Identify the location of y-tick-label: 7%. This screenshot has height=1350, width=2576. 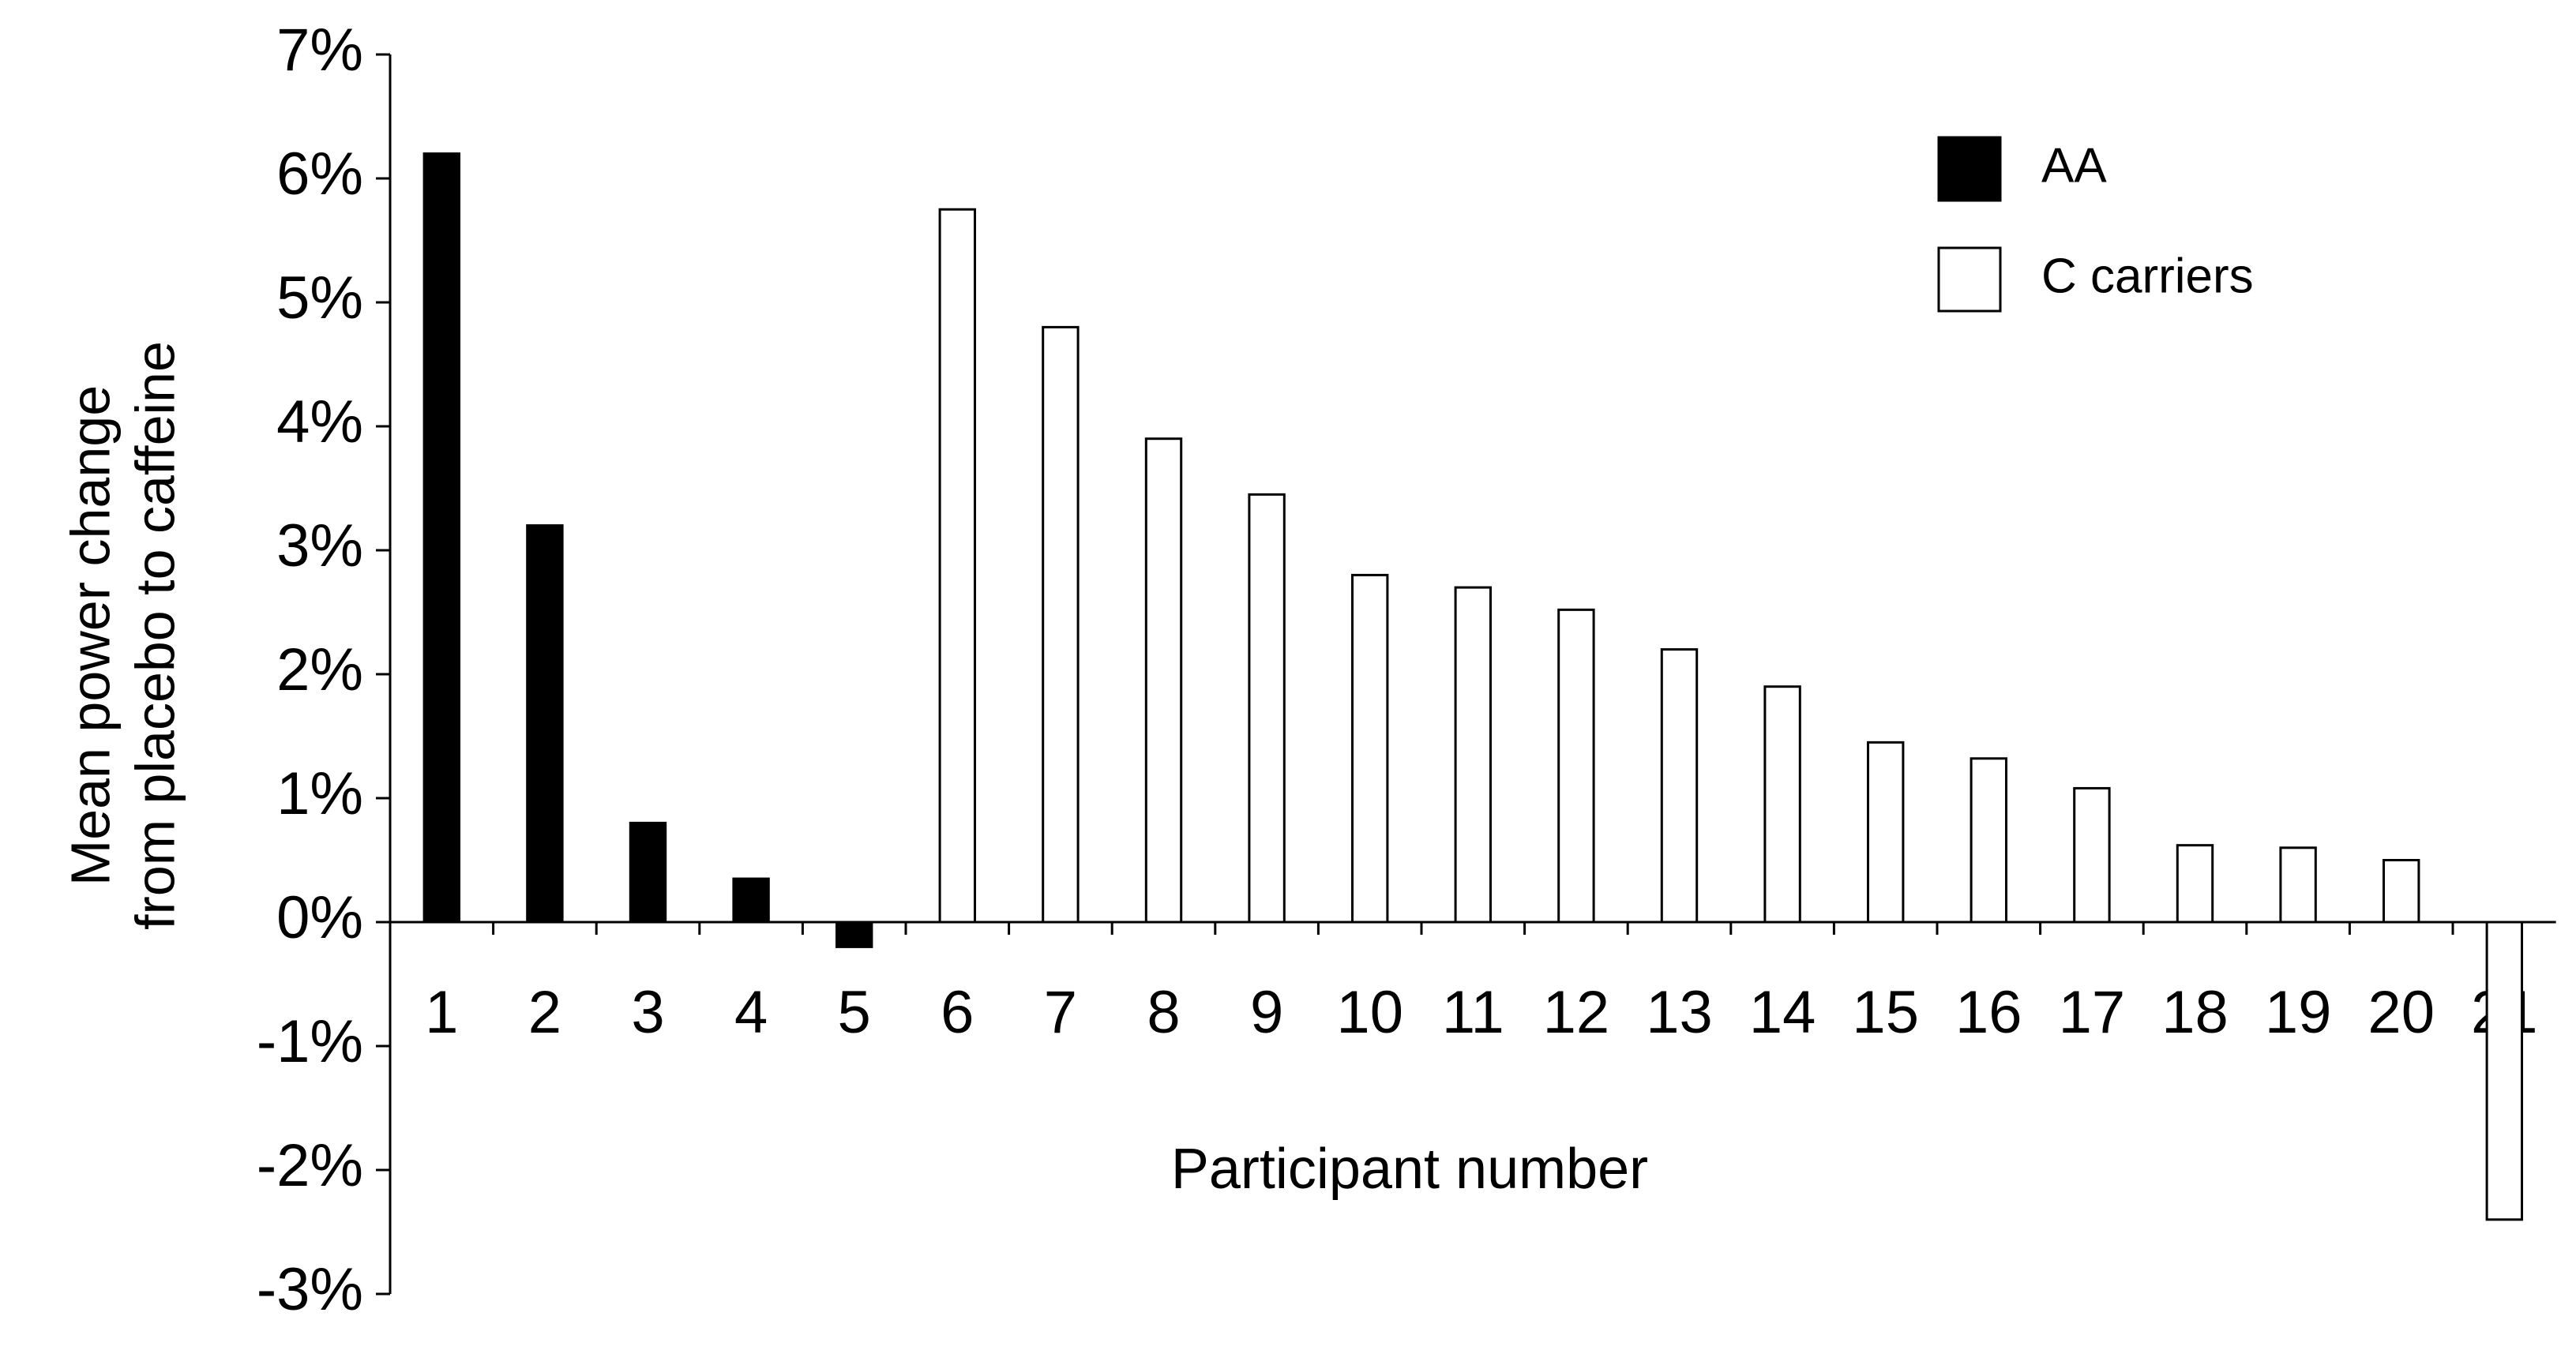
(319, 50).